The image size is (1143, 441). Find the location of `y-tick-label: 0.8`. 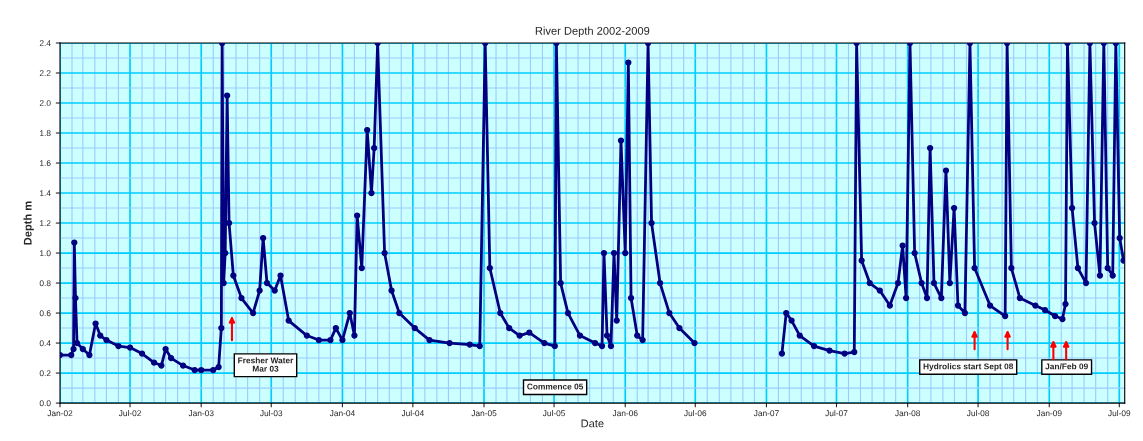

y-tick-label: 0.8 is located at coordinates (45, 283).